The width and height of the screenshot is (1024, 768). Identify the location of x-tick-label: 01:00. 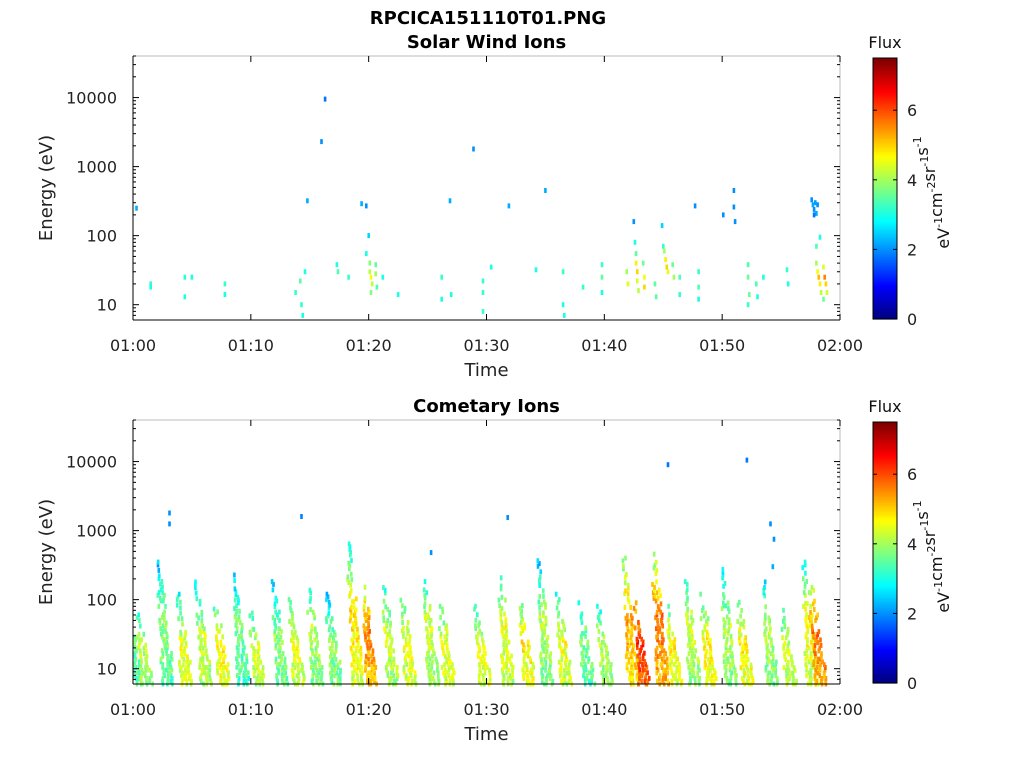
(133, 709).